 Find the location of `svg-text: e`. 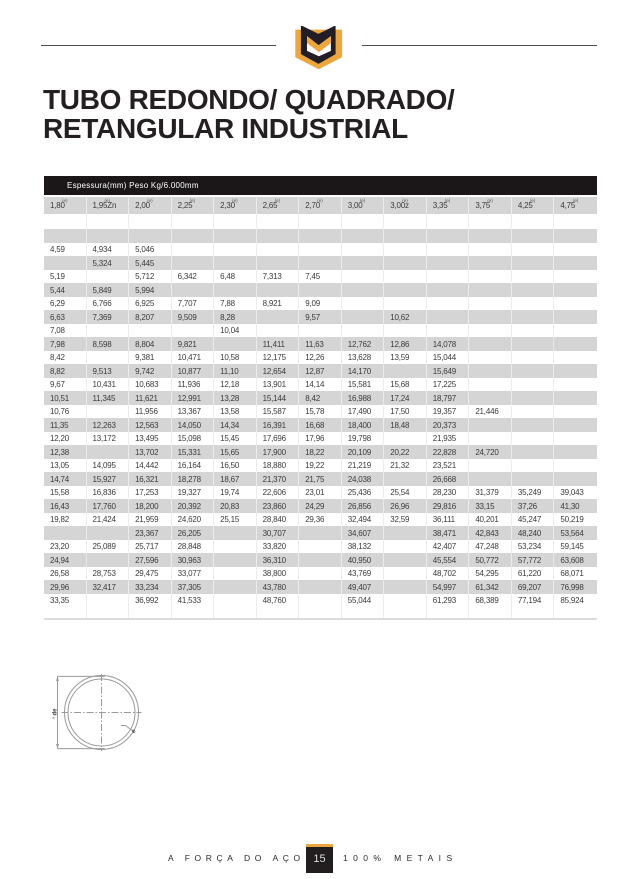

svg-text: e is located at coordinates (134, 731).